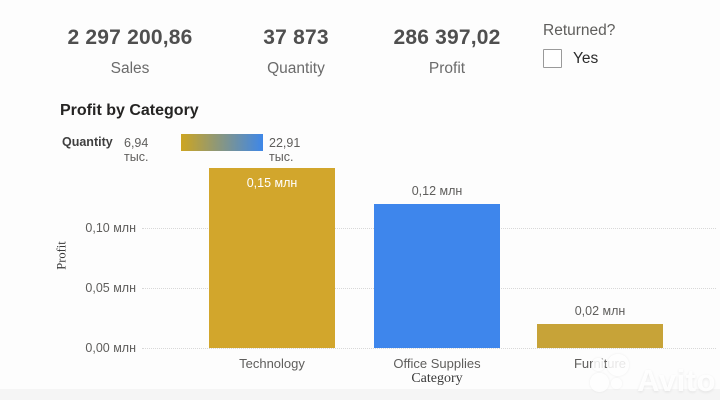  Describe the element at coordinates (110, 228) in the screenshot. I see `y-axis-tick-label: 0,10 млн` at that location.